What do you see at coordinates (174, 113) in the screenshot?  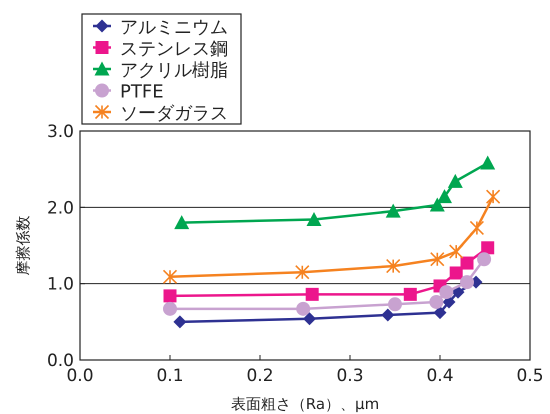 I see `legend-label: ソーダガラス` at bounding box center [174, 113].